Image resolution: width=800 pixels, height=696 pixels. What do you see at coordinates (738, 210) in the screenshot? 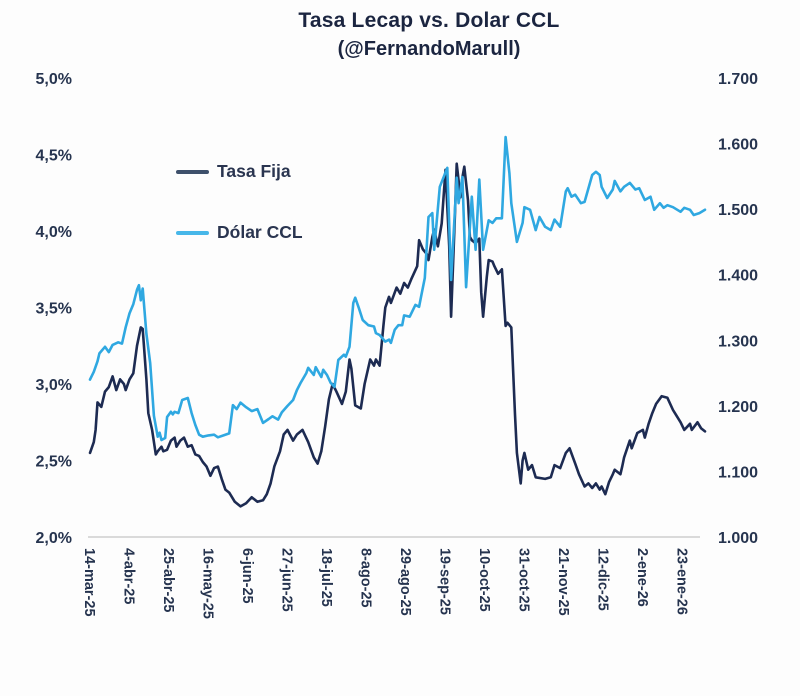
I see `right-axis-tick-label: 1.500` at bounding box center [738, 210].